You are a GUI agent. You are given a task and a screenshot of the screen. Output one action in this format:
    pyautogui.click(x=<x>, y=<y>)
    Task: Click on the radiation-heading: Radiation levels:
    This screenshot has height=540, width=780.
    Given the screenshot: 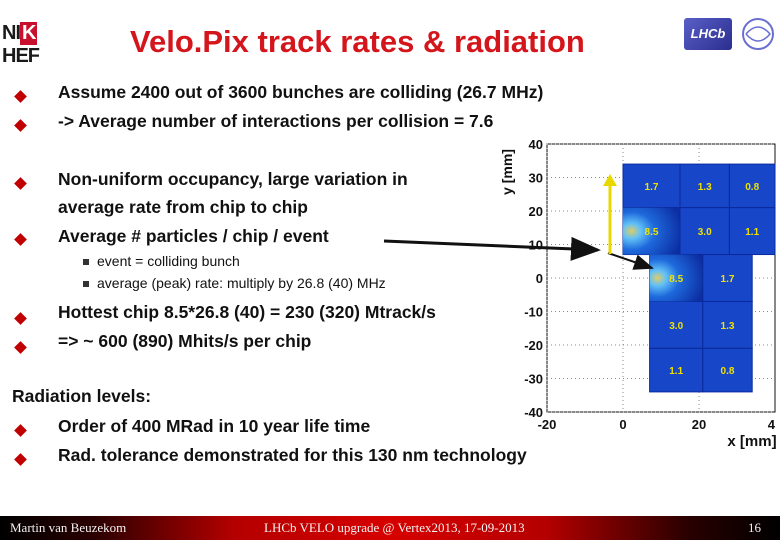 What is the action you would take?
    pyautogui.click(x=82, y=396)
    